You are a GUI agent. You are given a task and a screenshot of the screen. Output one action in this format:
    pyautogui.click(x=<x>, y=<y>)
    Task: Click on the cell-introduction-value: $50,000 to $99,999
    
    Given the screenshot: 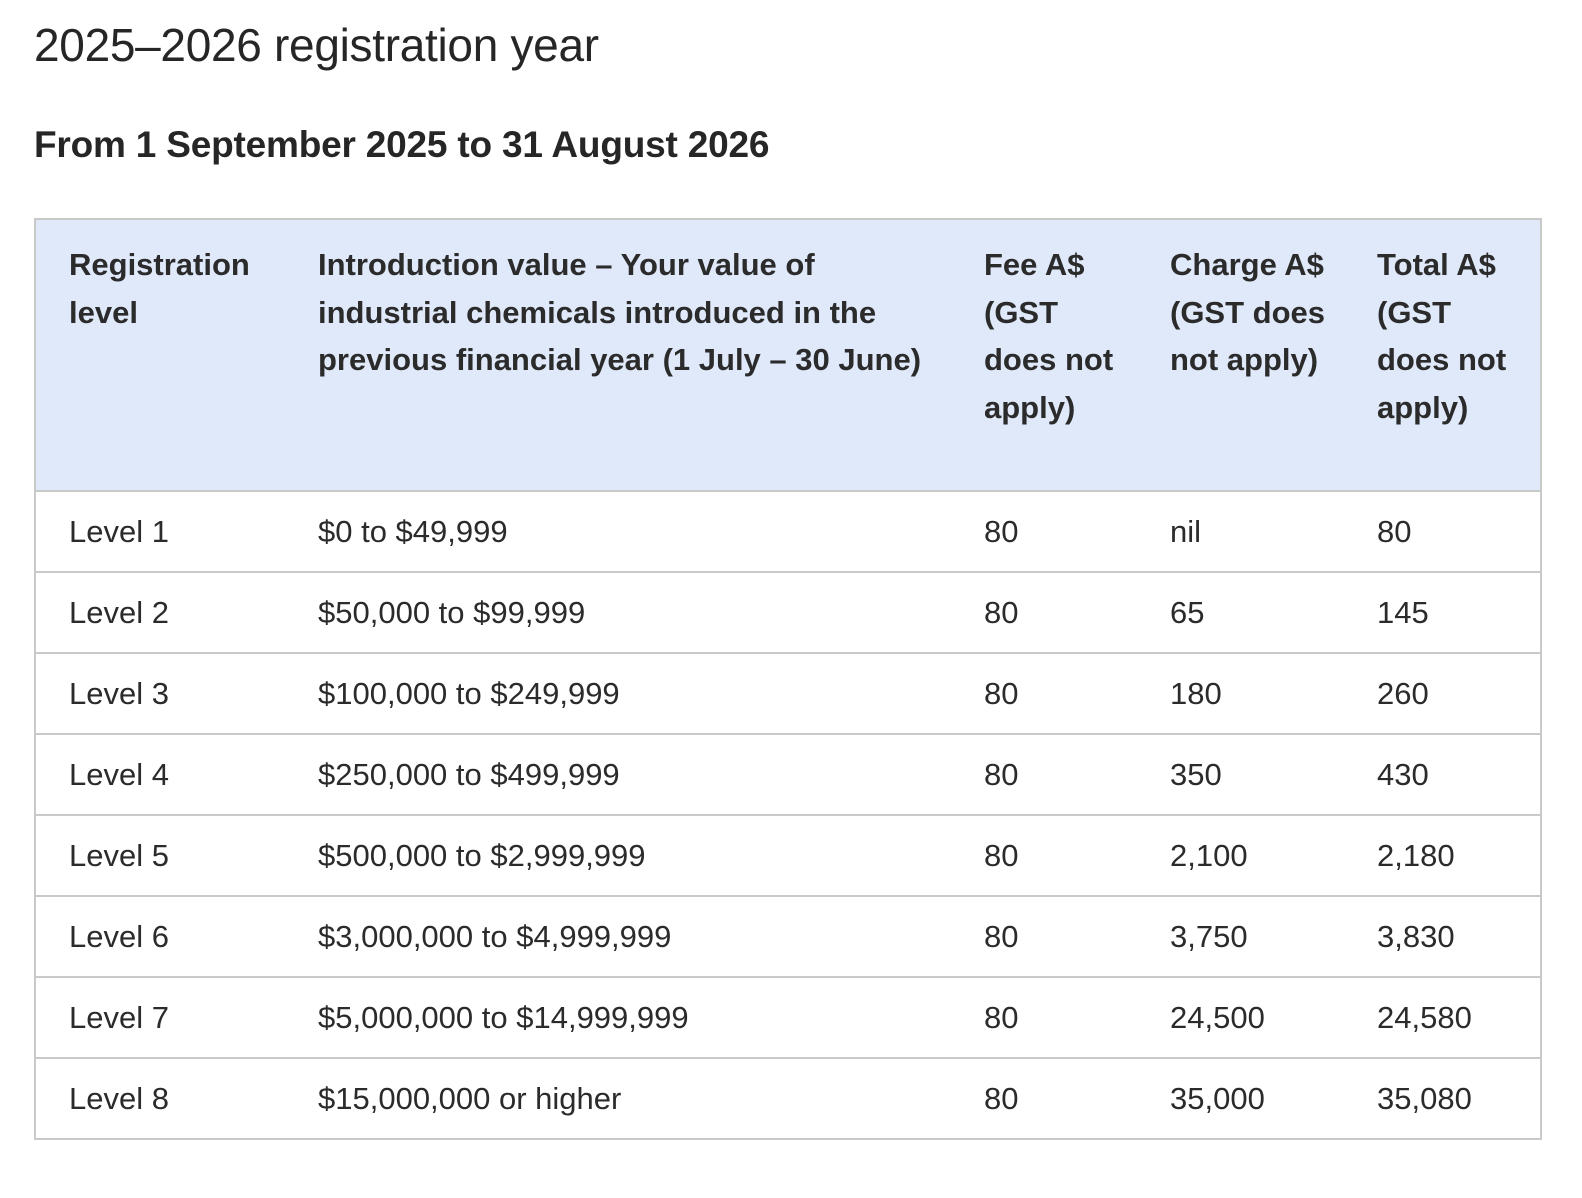 What is the action you would take?
    pyautogui.click(x=618, y=612)
    